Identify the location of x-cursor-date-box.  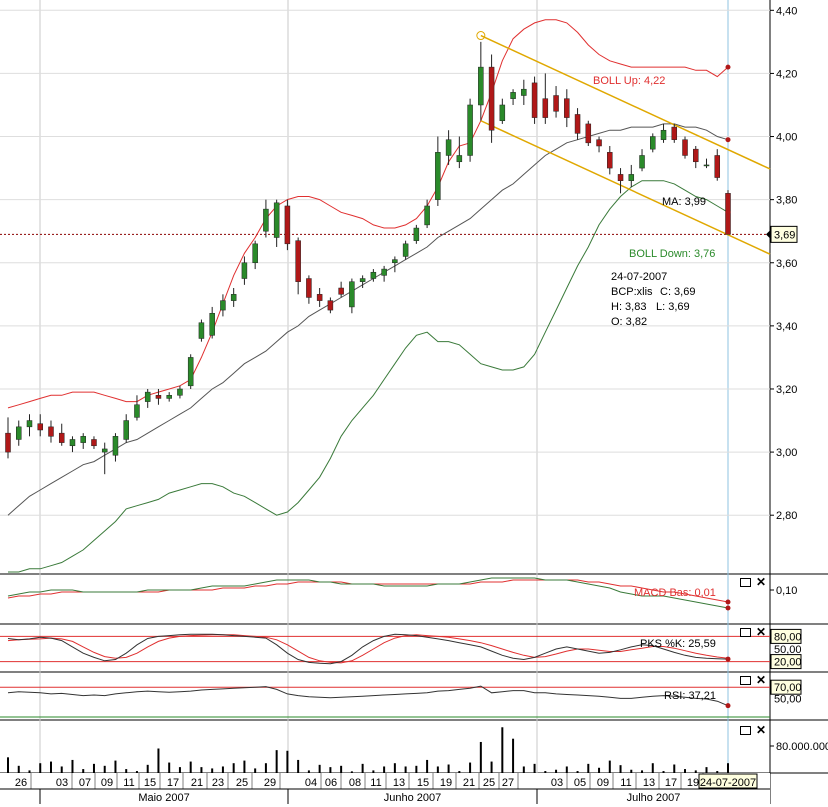
(728, 781).